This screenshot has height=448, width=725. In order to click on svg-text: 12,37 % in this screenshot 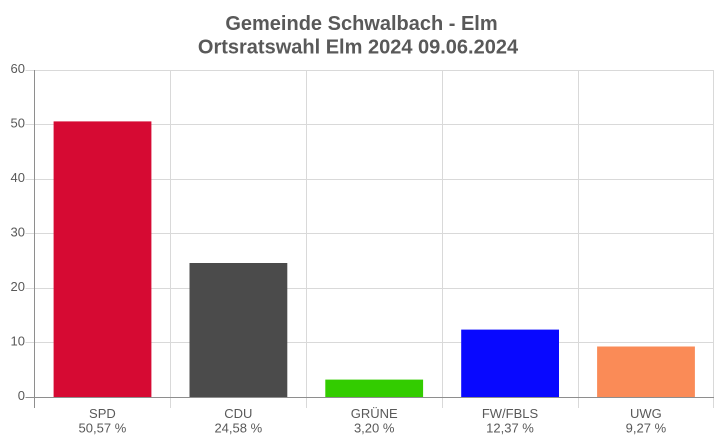, I will do `click(510, 427)`.